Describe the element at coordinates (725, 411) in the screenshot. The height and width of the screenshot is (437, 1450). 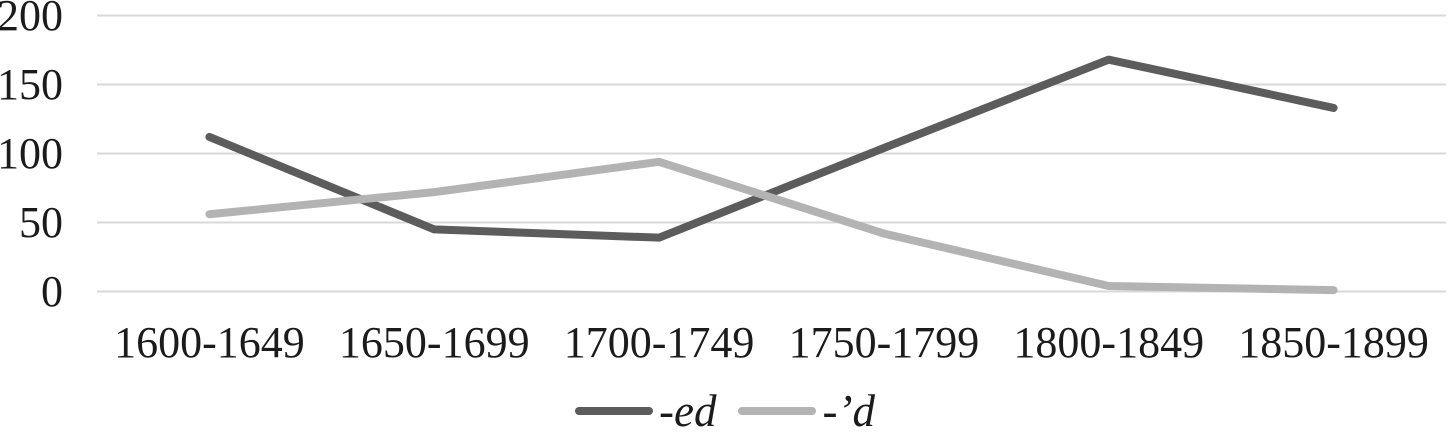
I see `chart-legend: -ed -’d` at that location.